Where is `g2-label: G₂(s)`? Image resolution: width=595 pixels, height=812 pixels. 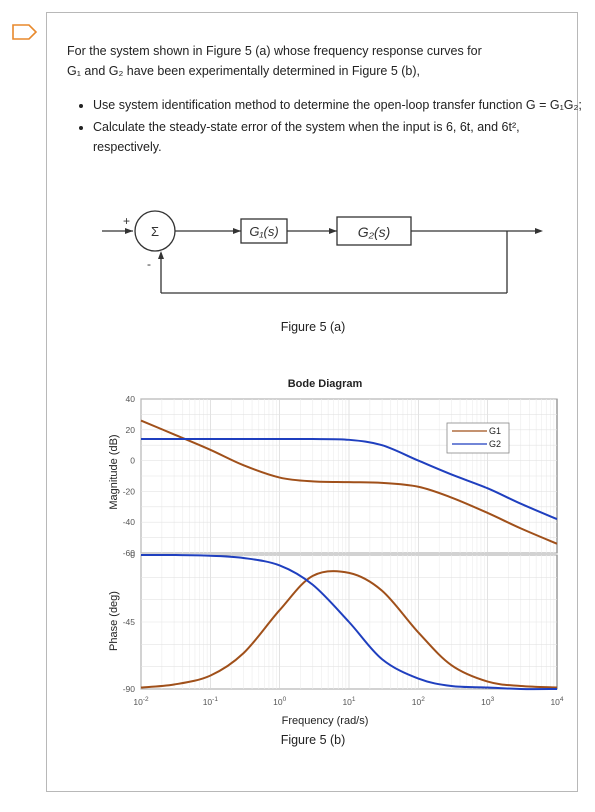 g2-label: G₂(s) is located at coordinates (374, 232).